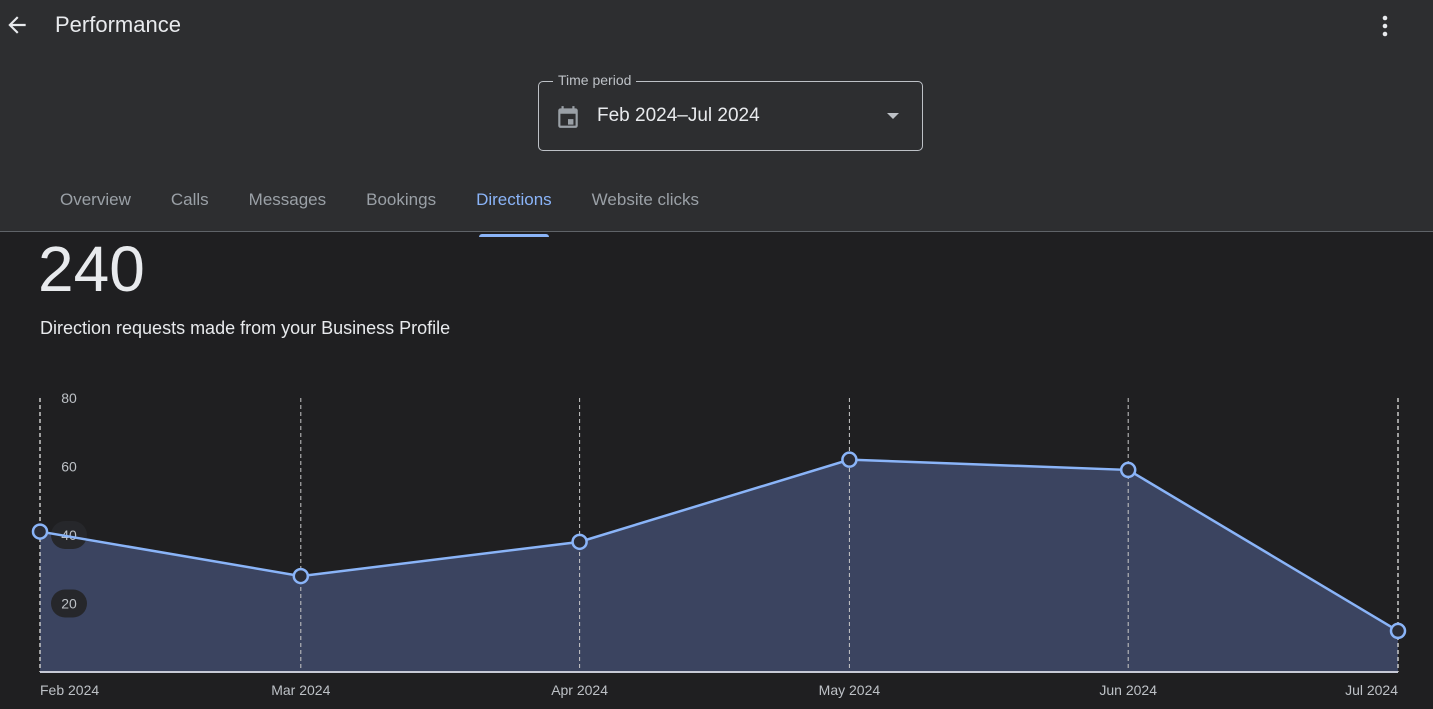  I want to click on time-period-label: Time period, so click(595, 80).